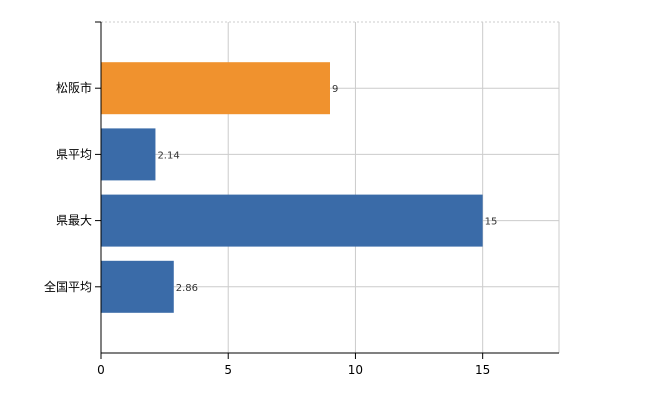 This screenshot has width=650, height=400. What do you see at coordinates (74, 154) in the screenshot?
I see `category-label-2: 県平均` at bounding box center [74, 154].